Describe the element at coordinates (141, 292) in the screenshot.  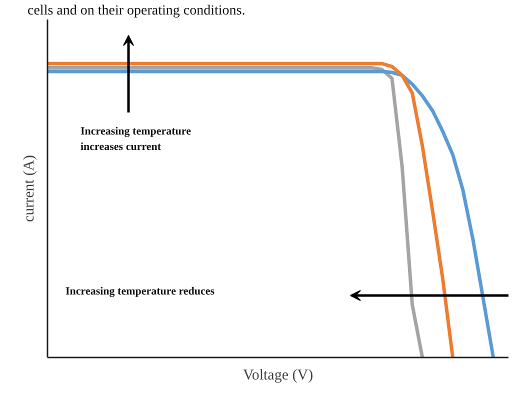
I see `annotation: Increasing temperature reduces` at that location.